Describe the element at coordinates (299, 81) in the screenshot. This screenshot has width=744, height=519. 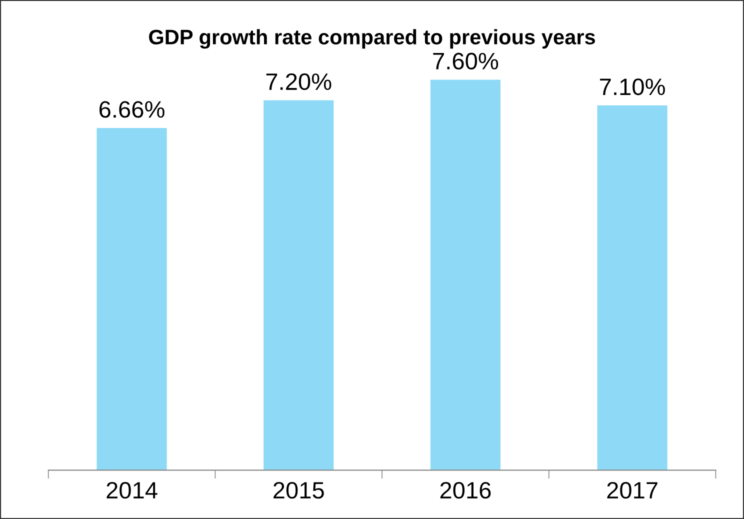
I see `data-label: 7.20%` at that location.